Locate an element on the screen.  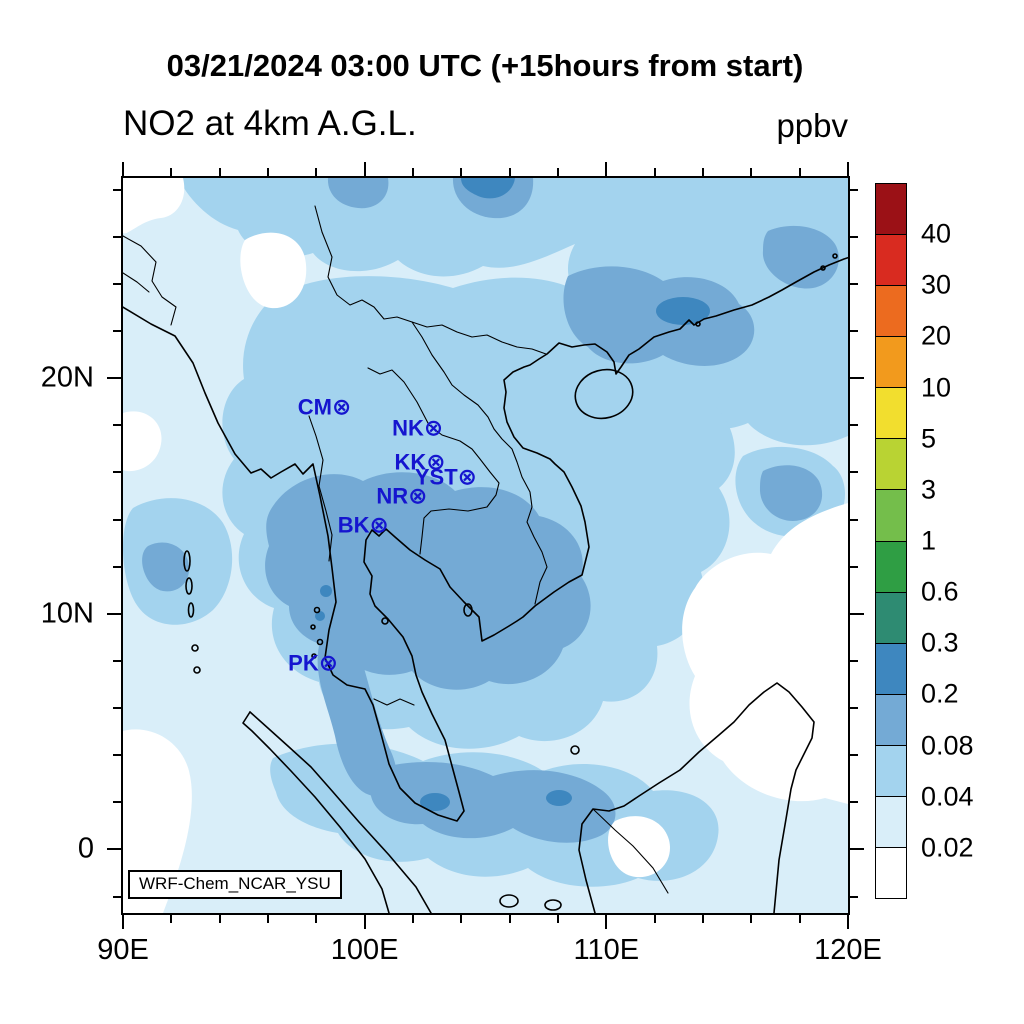
station-marker-kk: KK⊗ is located at coordinates (419, 461).